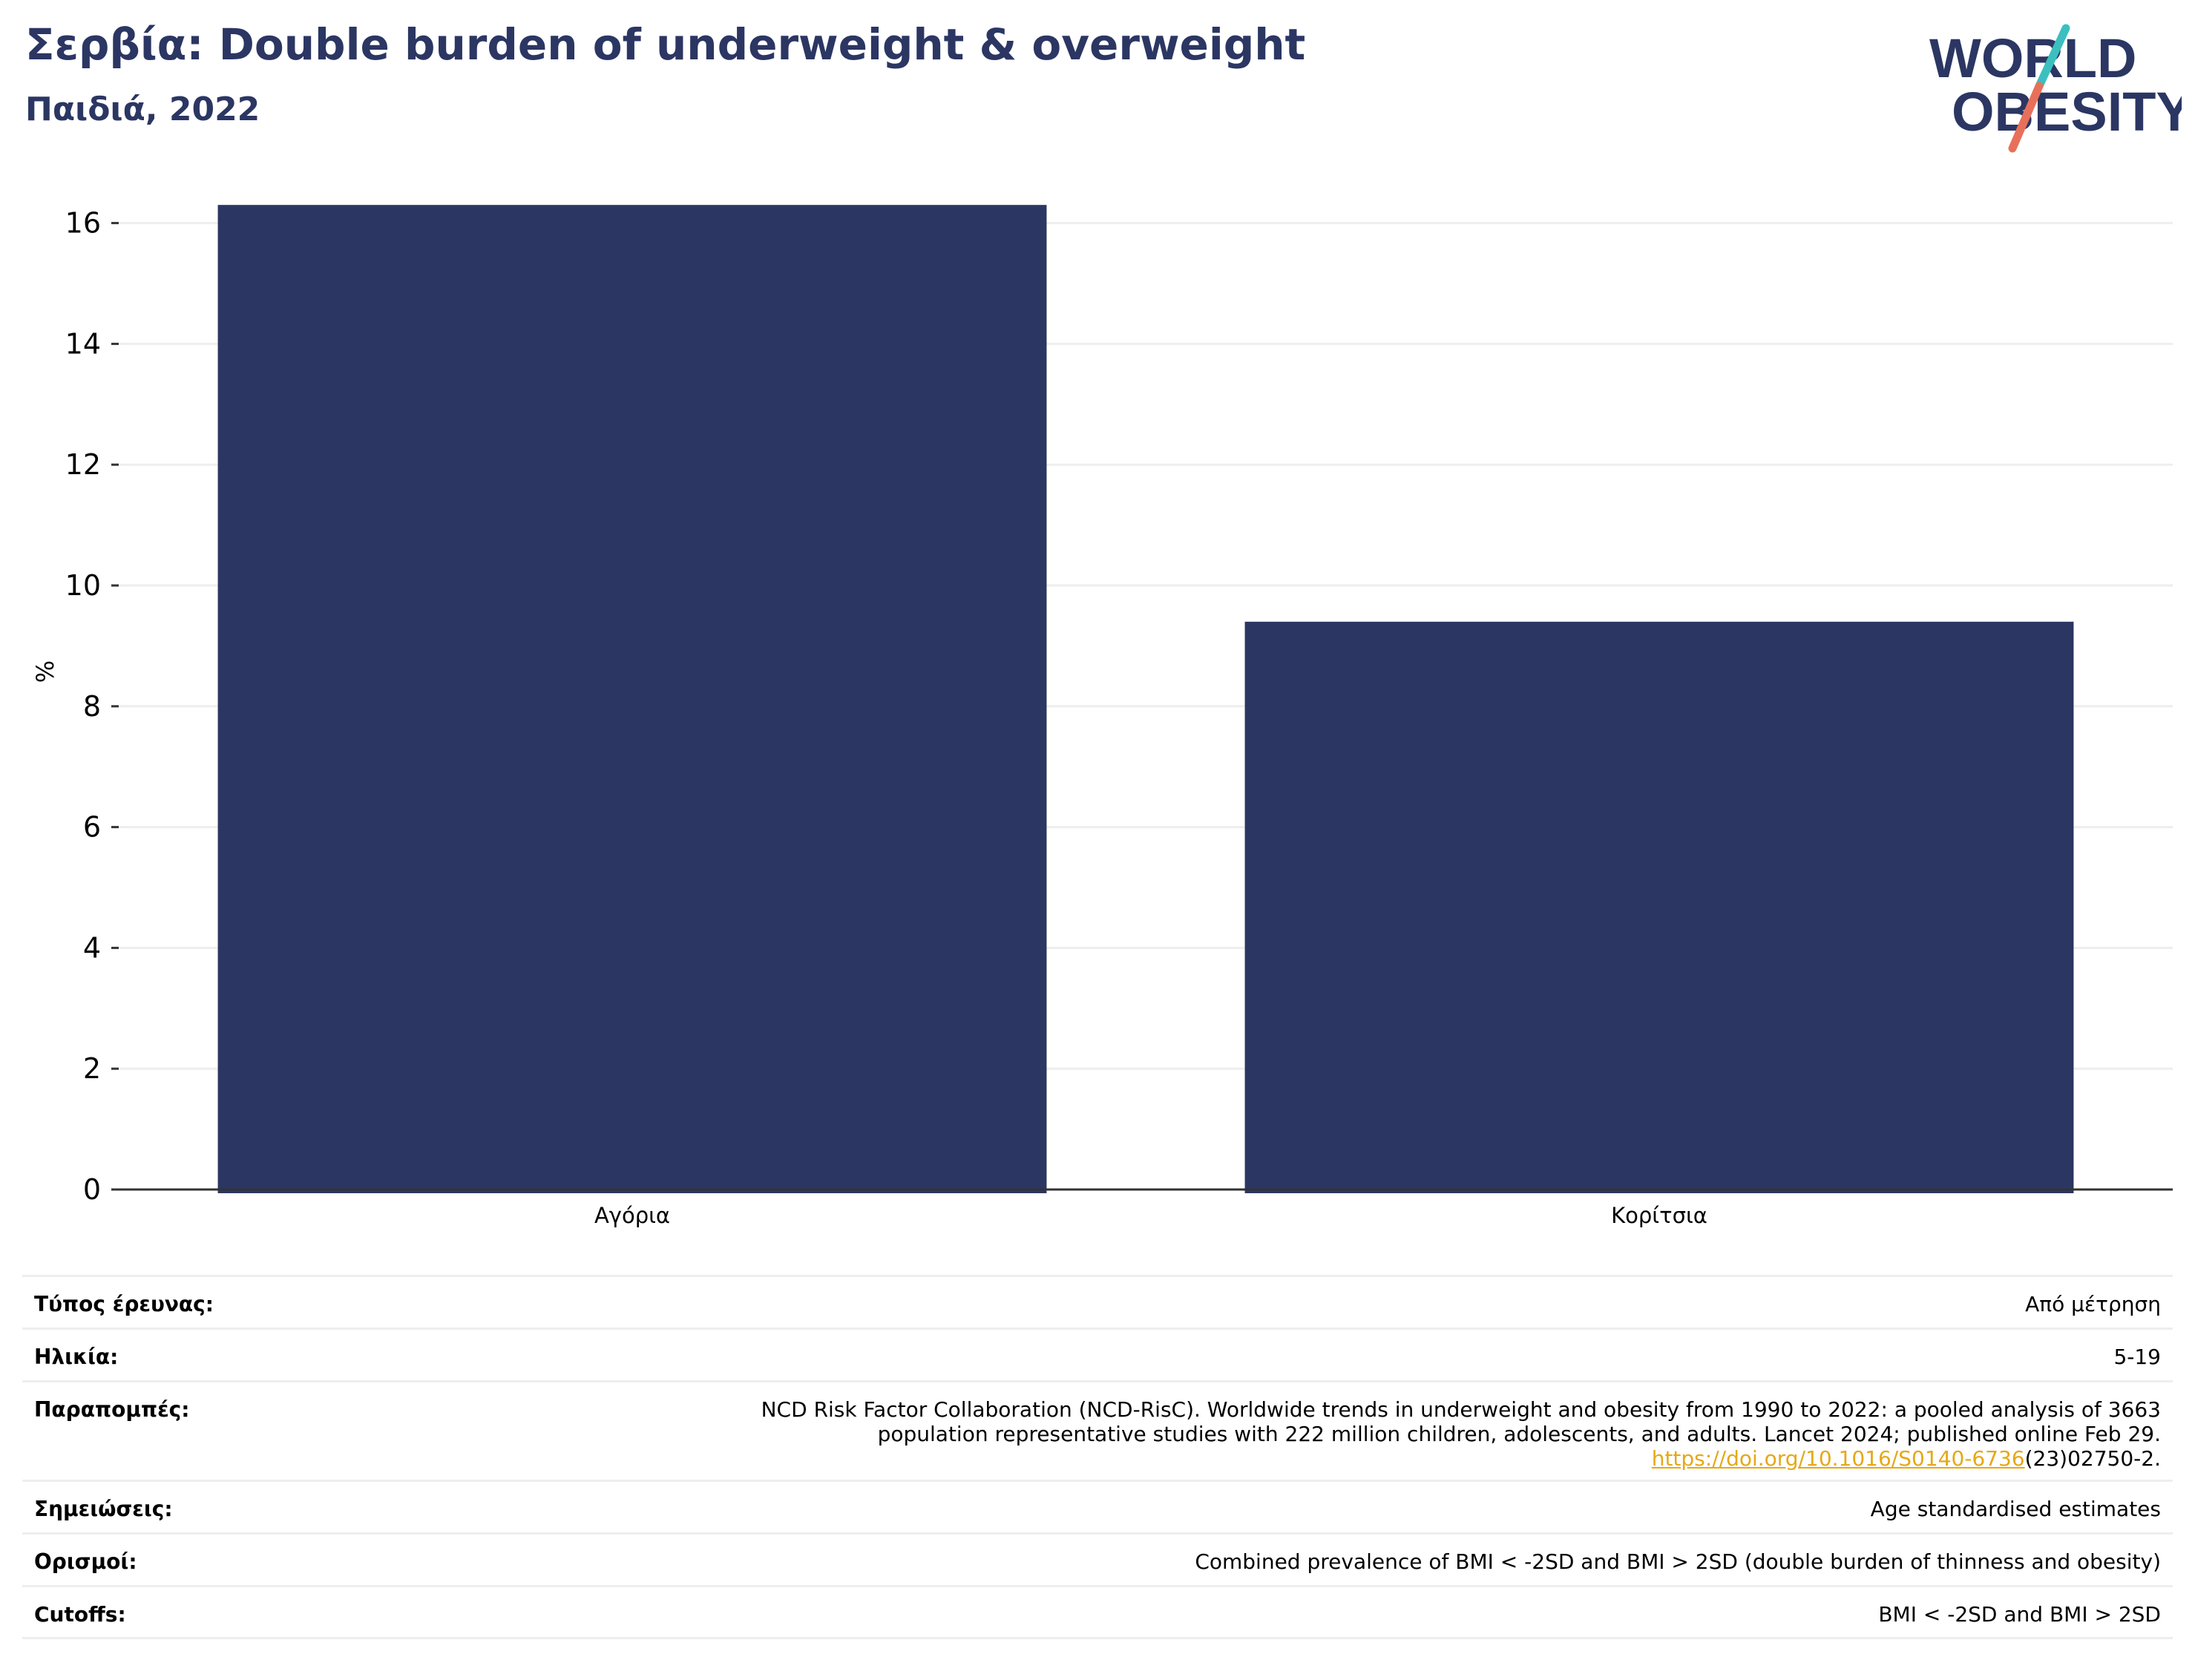 The height and width of the screenshot is (1680, 2195). I want to click on meta-row: Cutoffs: BMI < -2SD and BMI > 2SD, so click(1097, 1612).